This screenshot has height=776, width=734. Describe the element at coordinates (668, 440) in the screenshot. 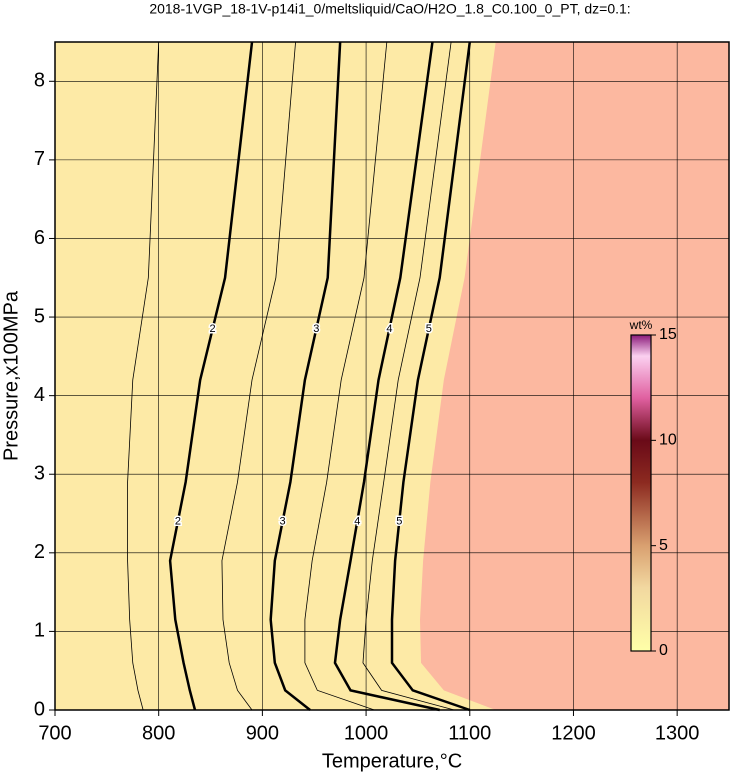

I see `colorbar-tick-label: 10` at that location.